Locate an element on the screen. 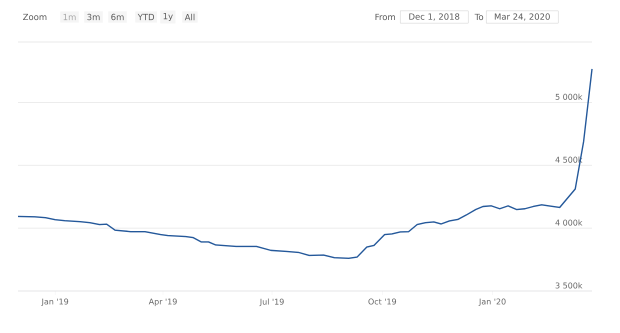 The width and height of the screenshot is (620, 333). text: 6m is located at coordinates (117, 17).